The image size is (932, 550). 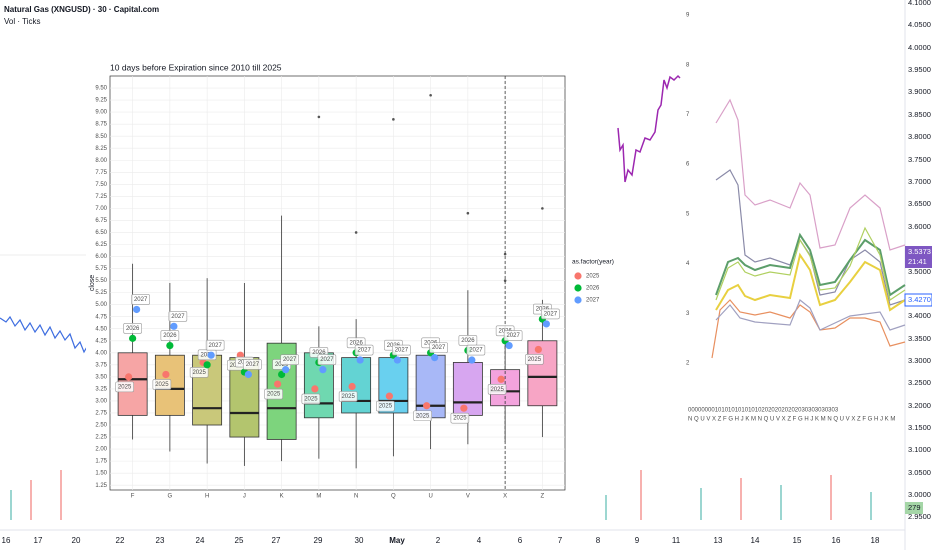 I want to click on inset-y-label: 5, so click(x=688, y=214).